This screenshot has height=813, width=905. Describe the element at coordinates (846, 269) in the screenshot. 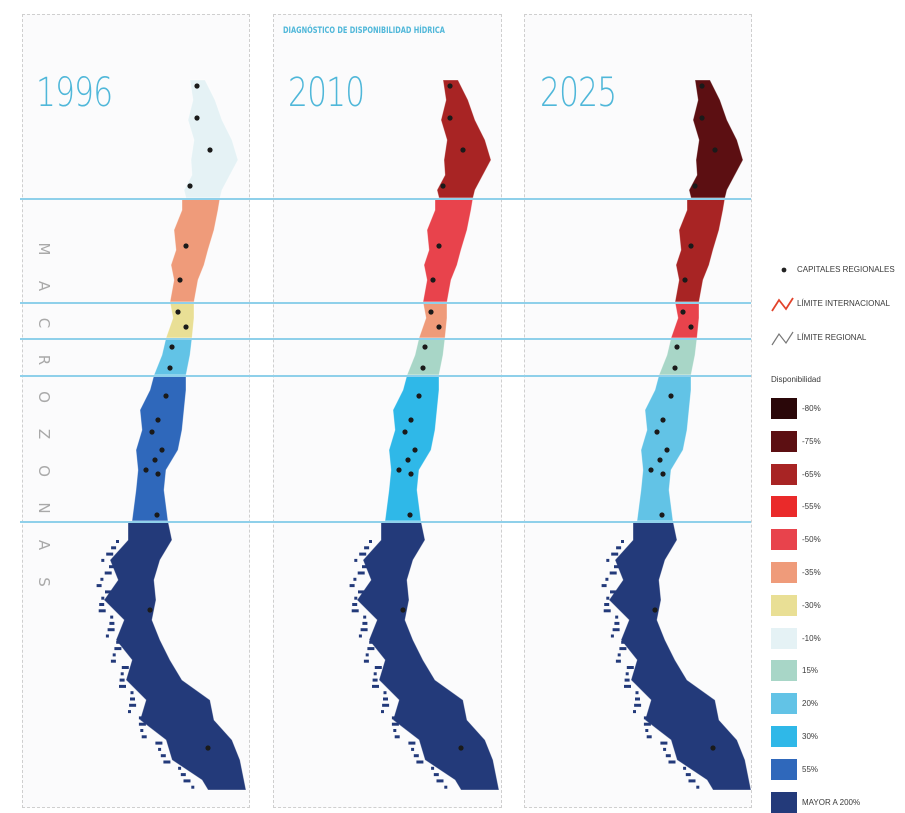

I see `legend-capitales: CAPITALES REGIONALES` at that location.